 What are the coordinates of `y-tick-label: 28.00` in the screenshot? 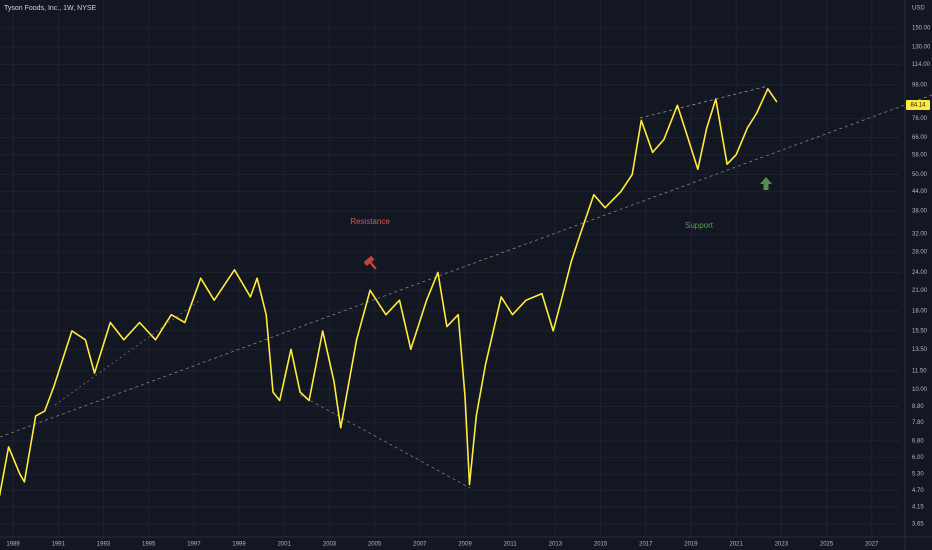 It's located at (920, 253).